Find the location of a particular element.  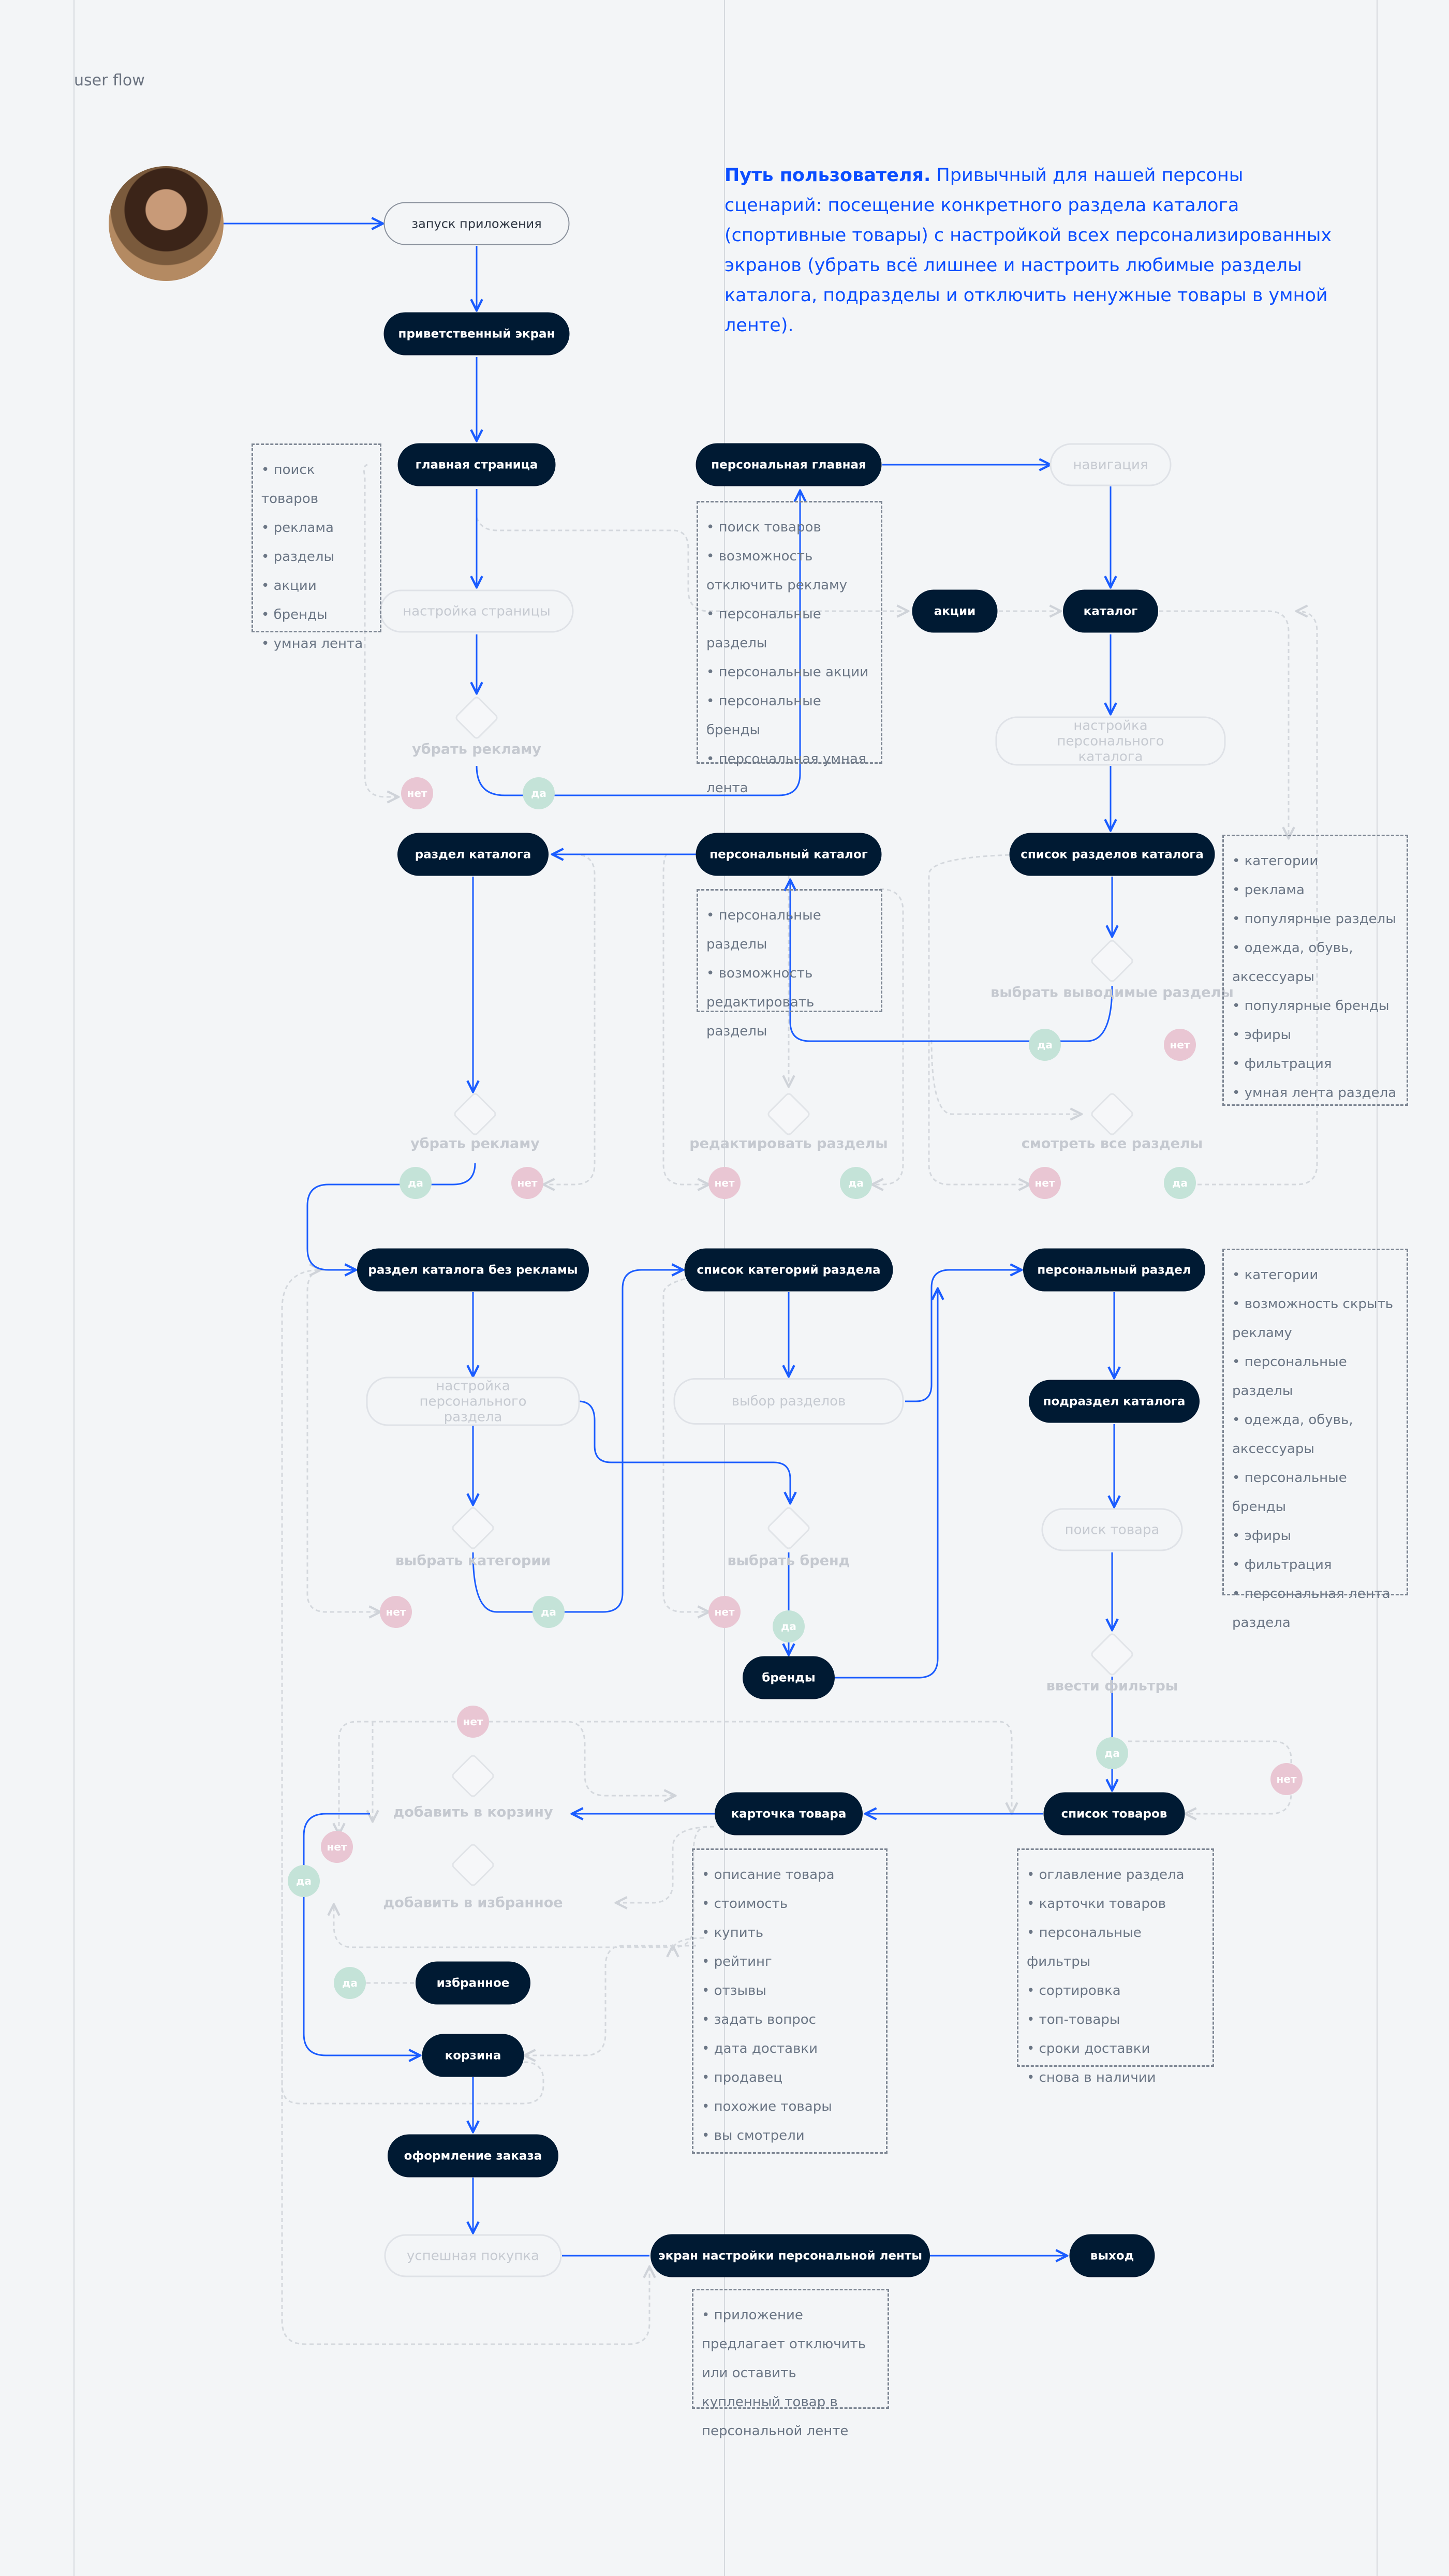

node-главная-страница: главная страница is located at coordinates (476, 464).